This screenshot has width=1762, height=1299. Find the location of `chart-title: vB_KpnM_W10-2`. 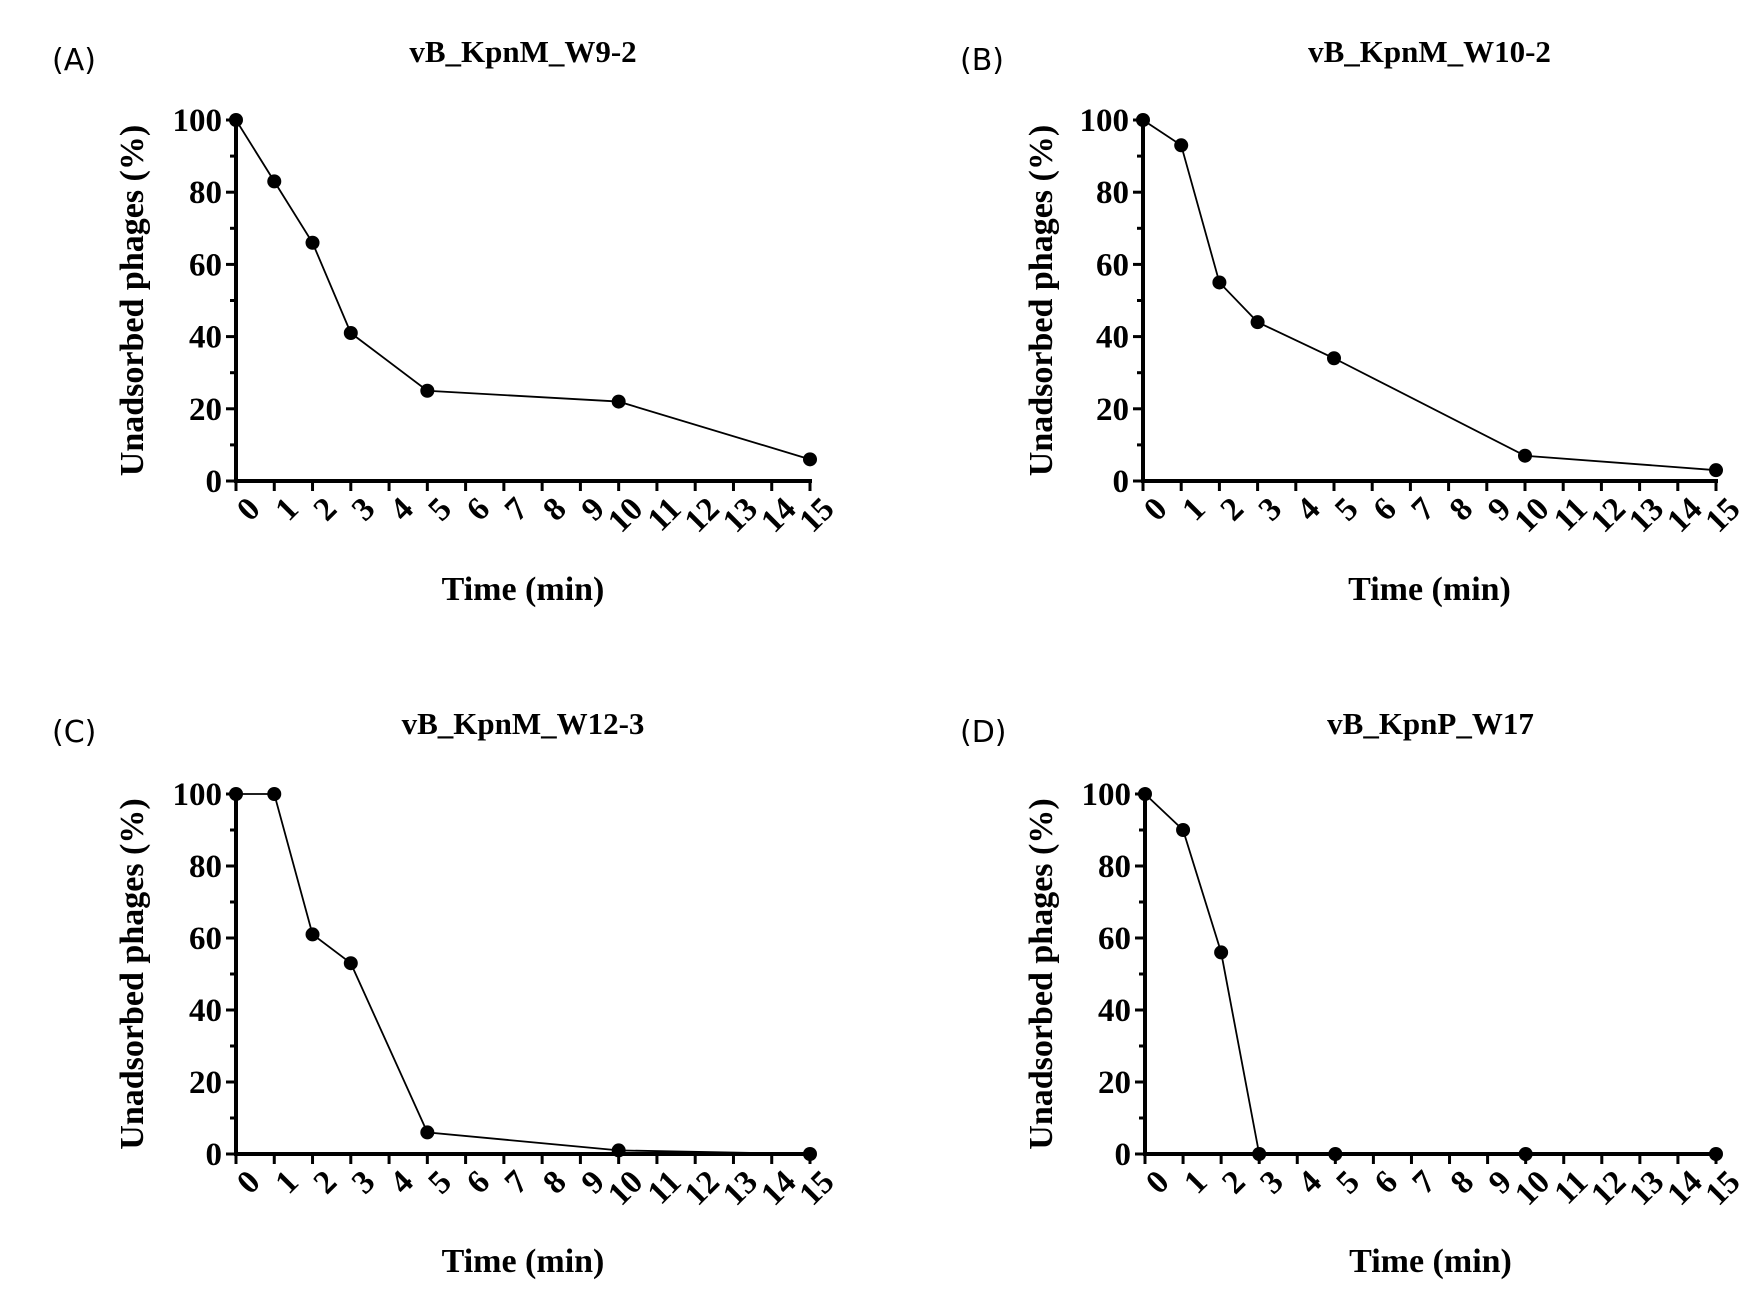

chart-title: vB_KpnM_W10-2 is located at coordinates (1429, 51).